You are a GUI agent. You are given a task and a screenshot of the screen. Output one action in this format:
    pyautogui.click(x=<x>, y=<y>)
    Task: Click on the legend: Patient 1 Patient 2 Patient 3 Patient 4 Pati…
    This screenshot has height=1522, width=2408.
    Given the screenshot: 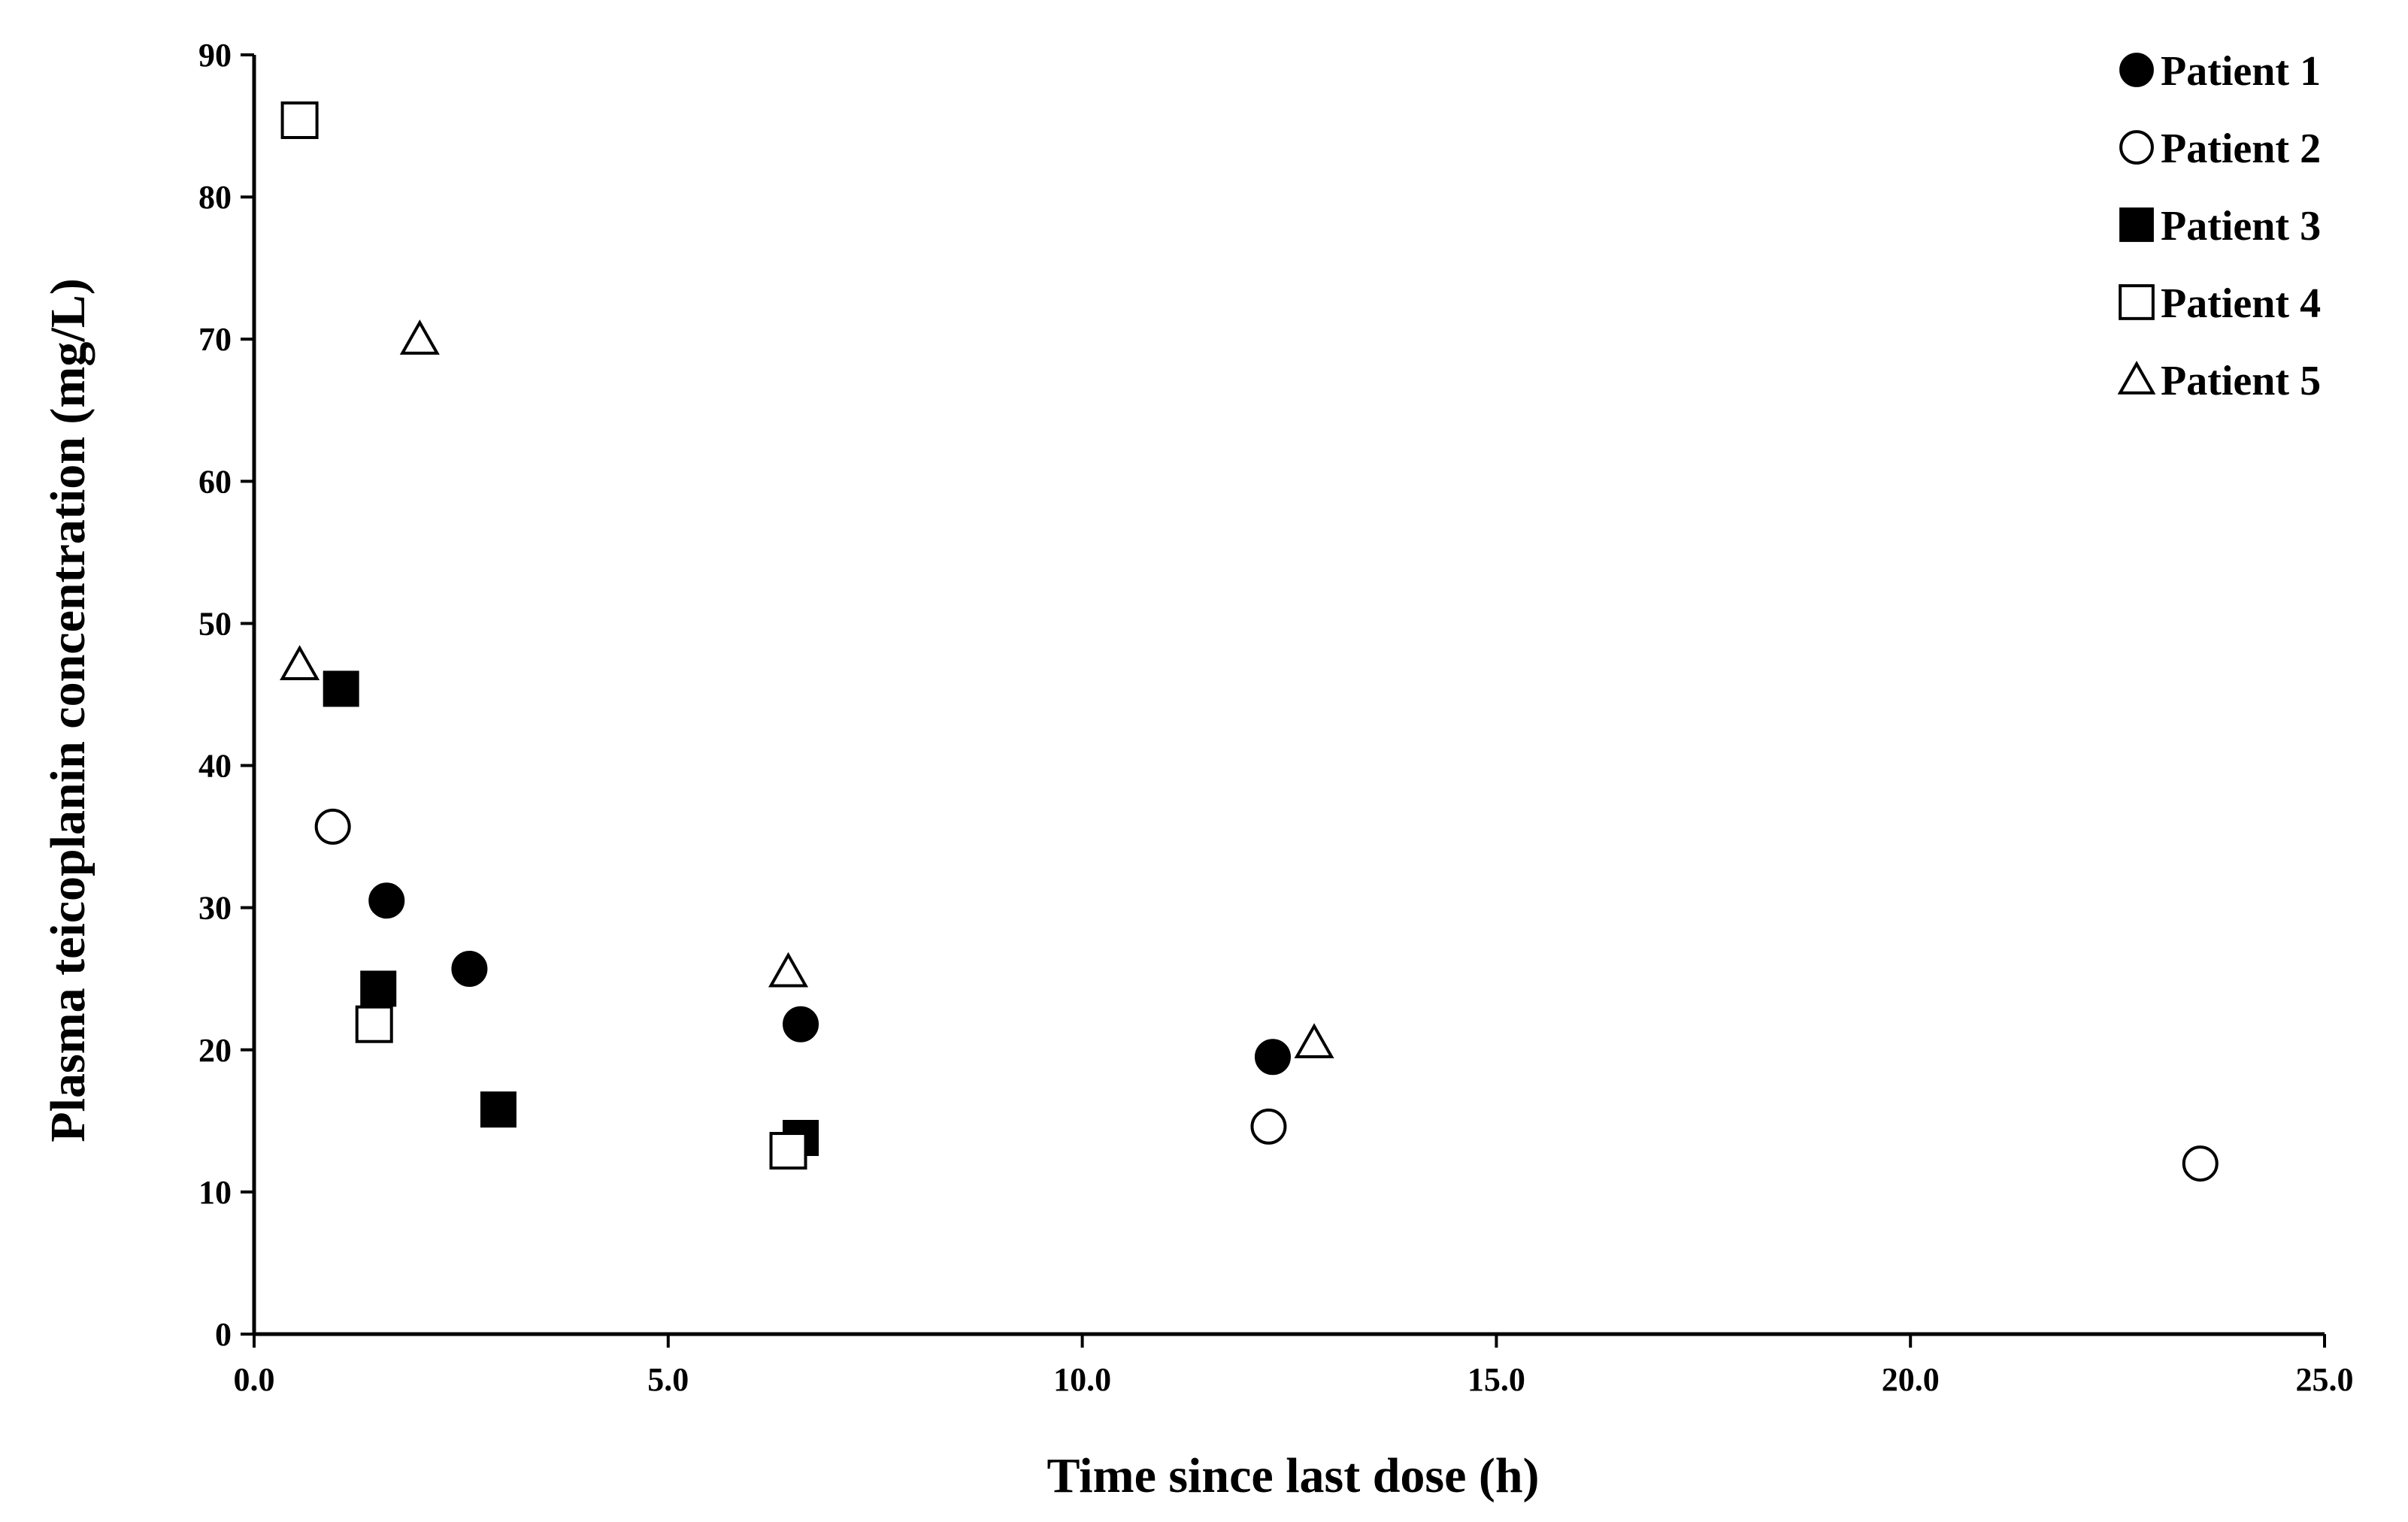 What is the action you would take?
    pyautogui.click(x=2219, y=226)
    